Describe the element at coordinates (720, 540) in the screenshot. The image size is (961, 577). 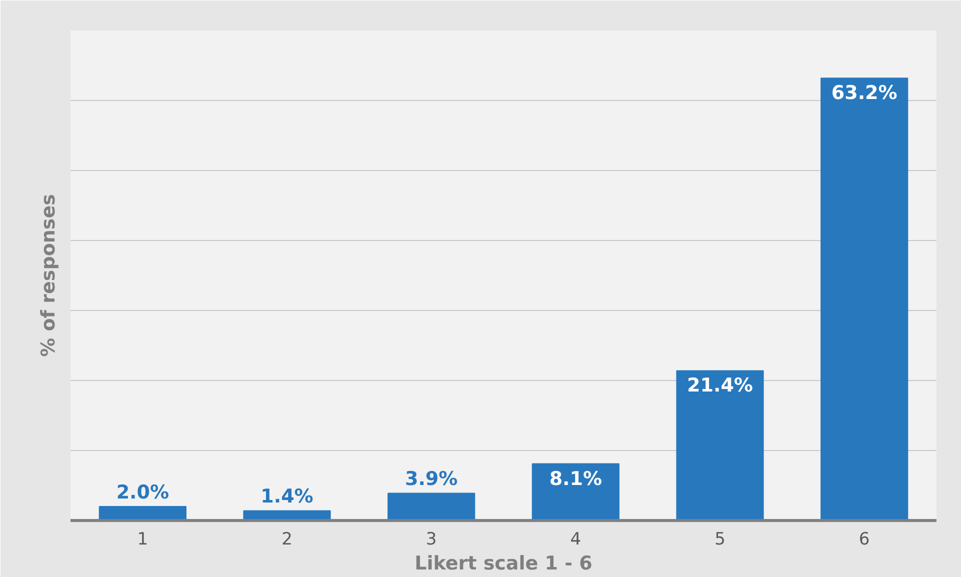
I see `x-tick-label: 5` at that location.